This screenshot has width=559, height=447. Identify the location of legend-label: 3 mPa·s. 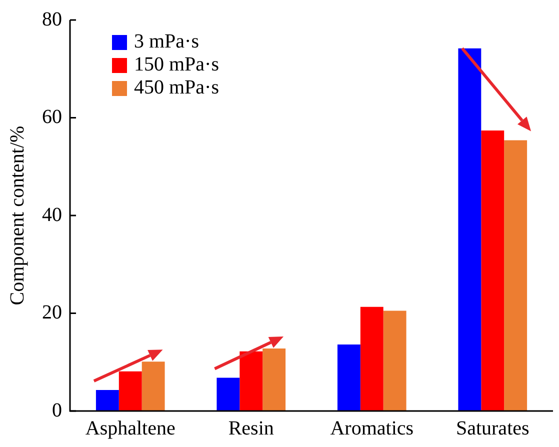
(167, 41).